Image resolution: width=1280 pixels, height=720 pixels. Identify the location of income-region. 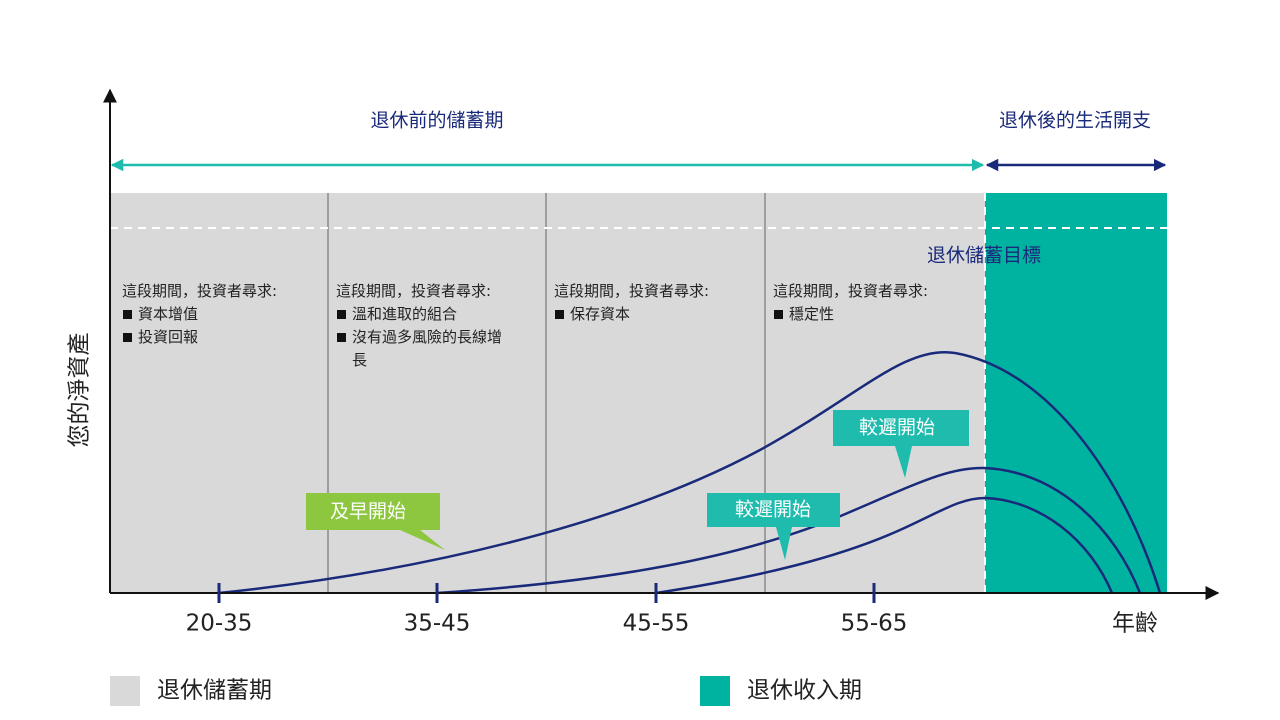
(1076, 393).